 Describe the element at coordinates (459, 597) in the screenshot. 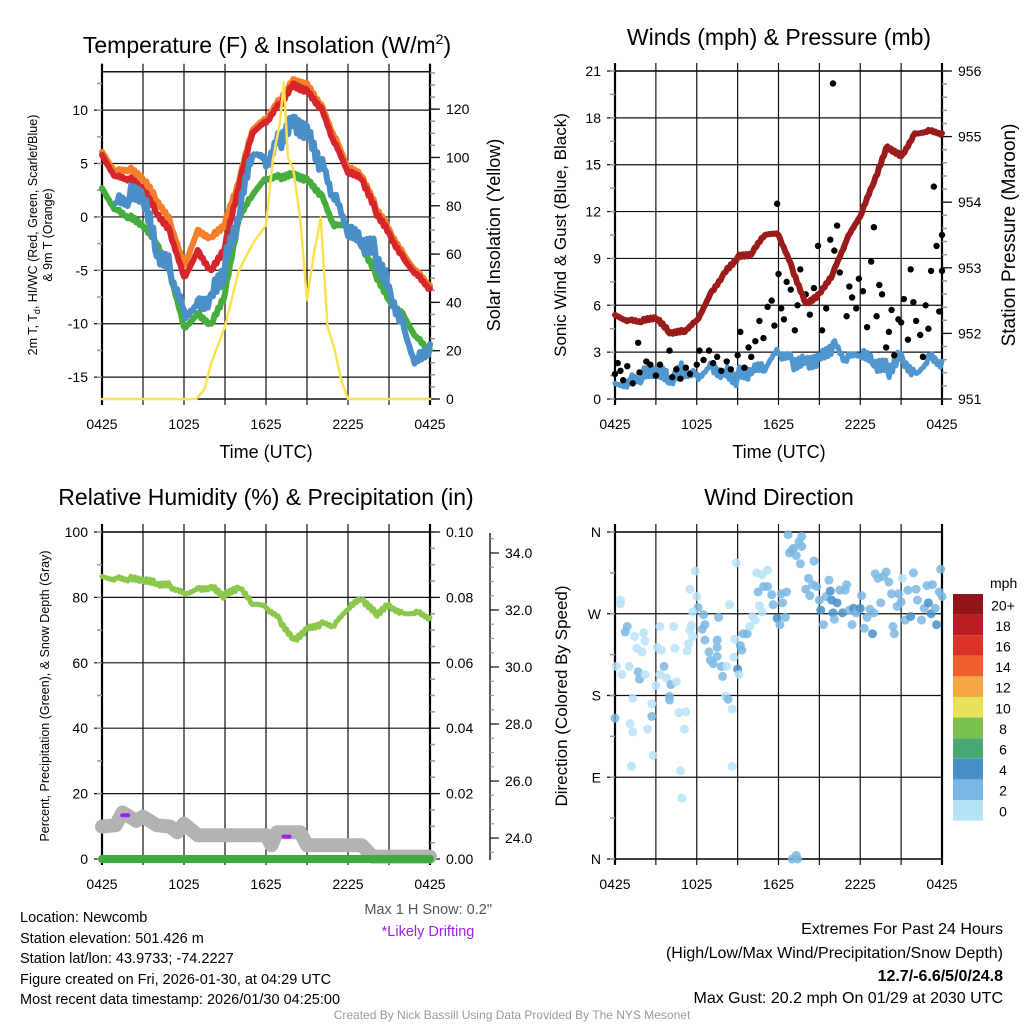

I see `y-tick-label-right: 0.08` at that location.